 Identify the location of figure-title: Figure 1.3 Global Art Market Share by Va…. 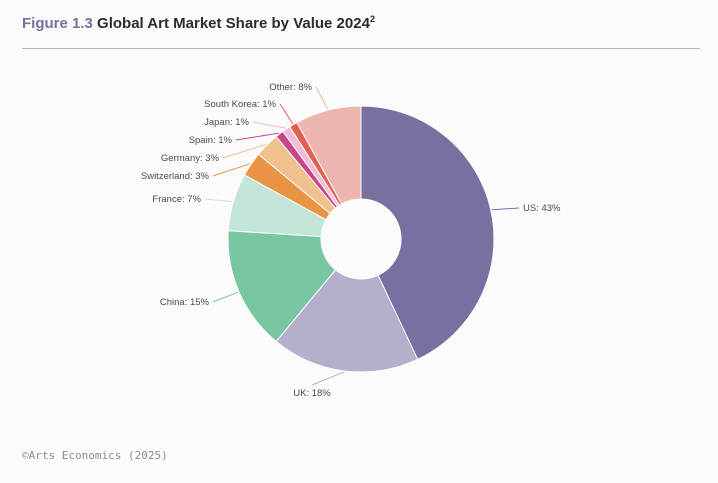
(198, 23).